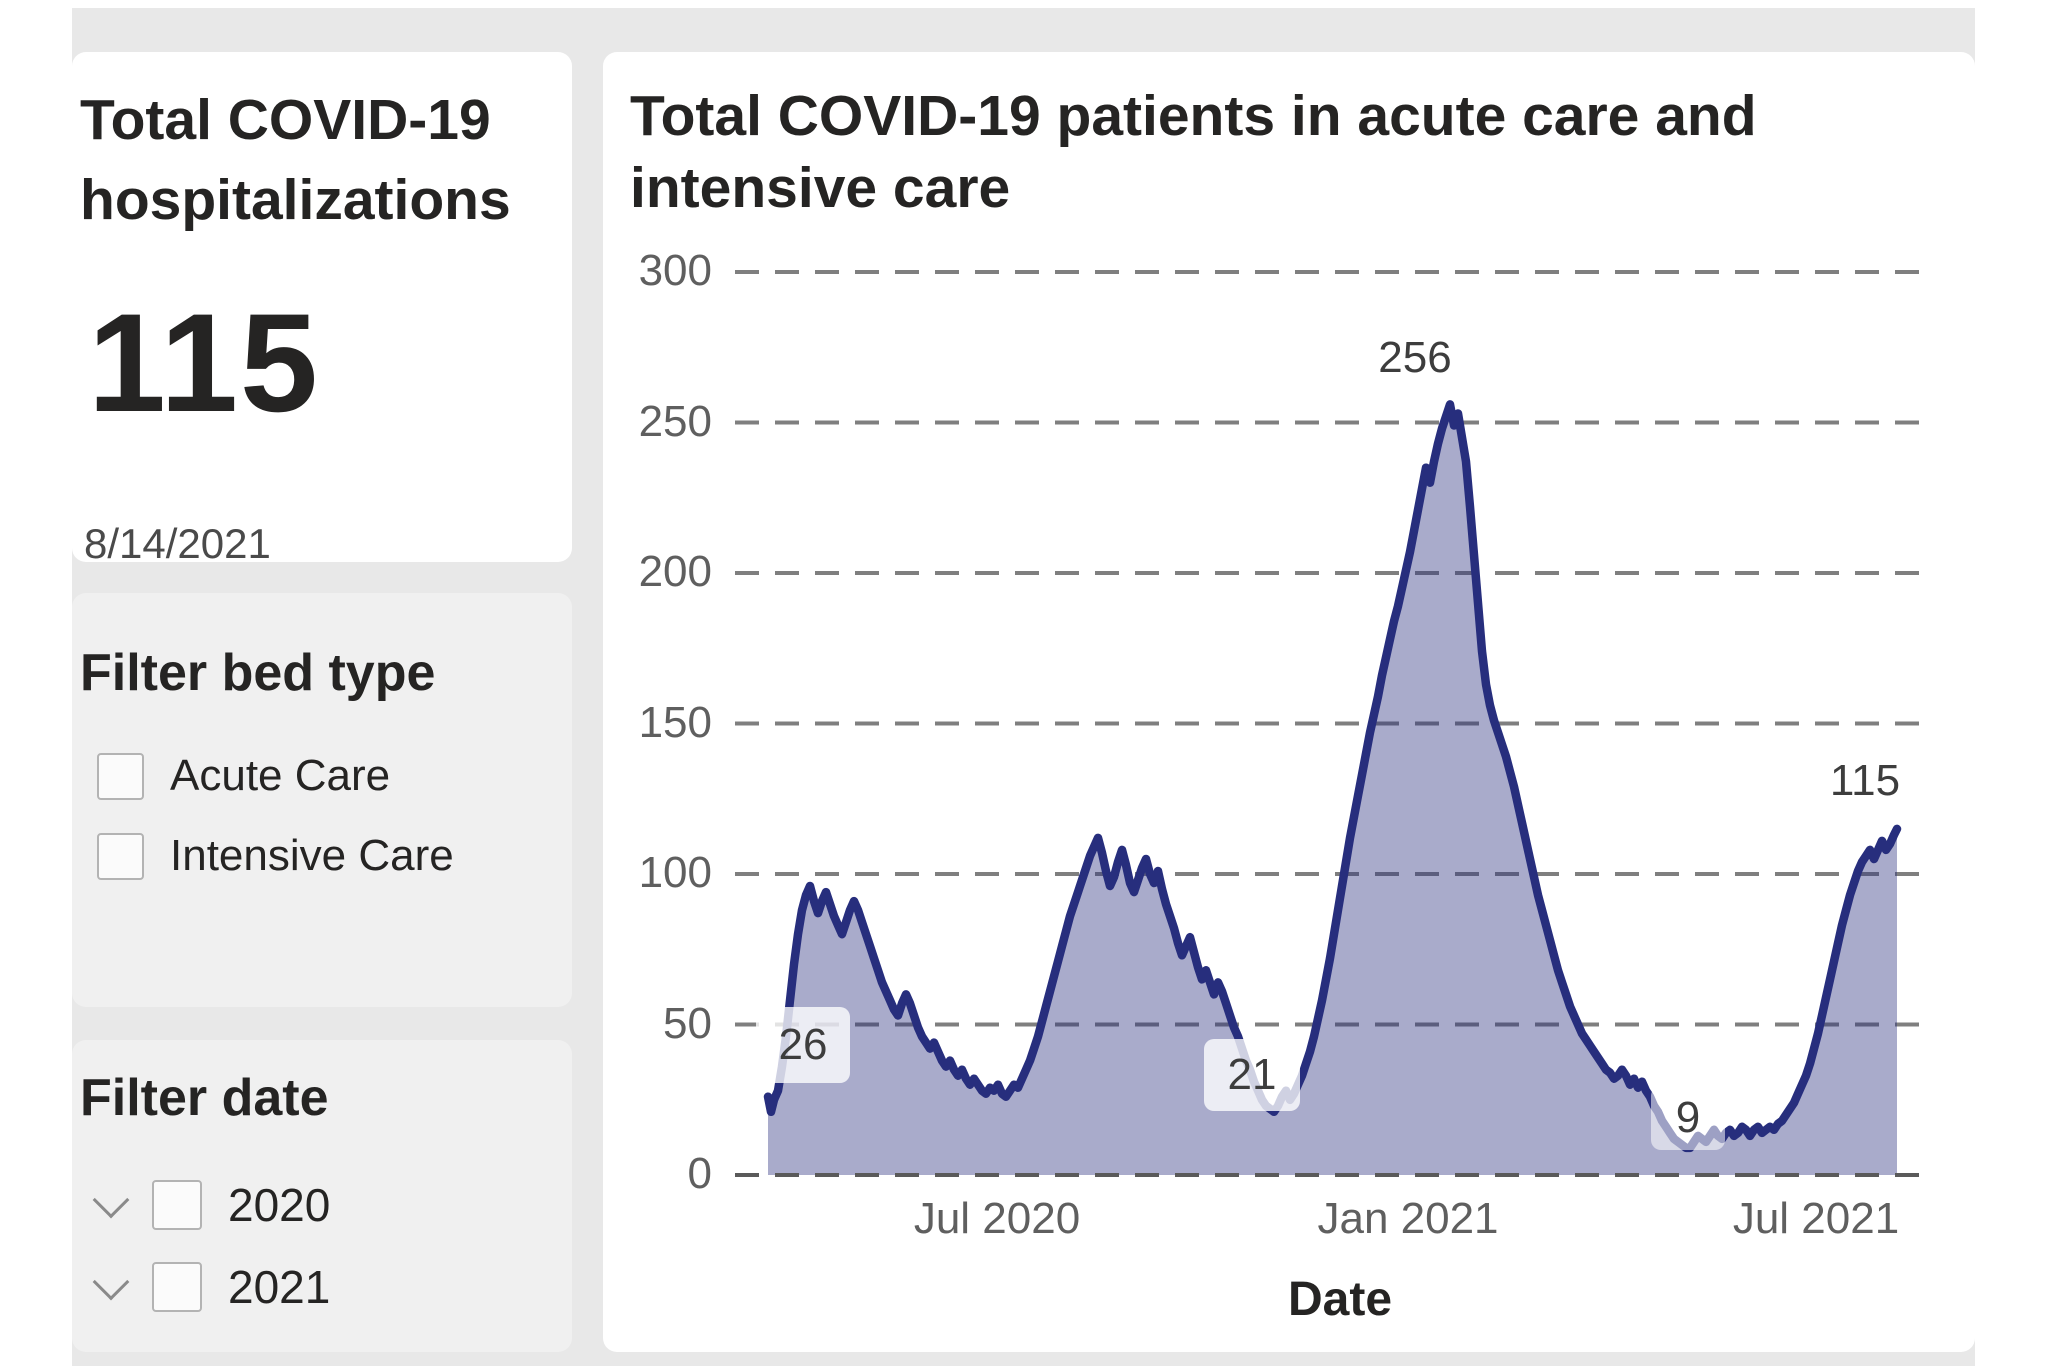 The image size is (2048, 1366). Describe the element at coordinates (211, 1287) in the screenshot. I see `slicer-option-2021: 2021` at that location.